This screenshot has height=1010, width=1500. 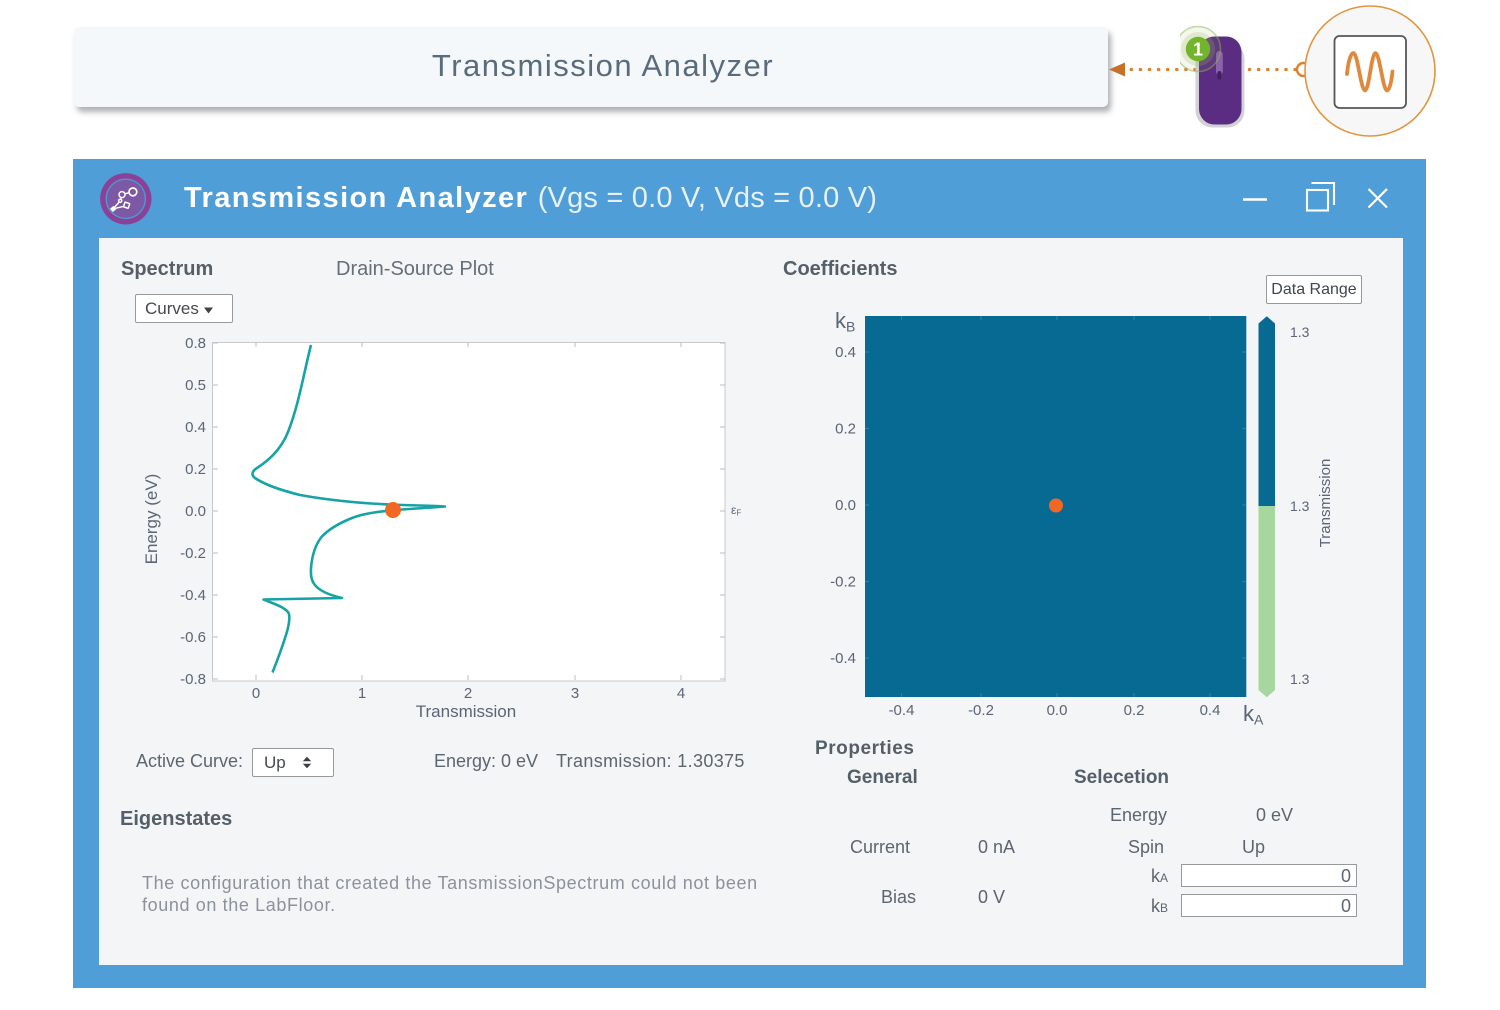 What do you see at coordinates (256, 693) in the screenshot?
I see `svg-text: 0` at bounding box center [256, 693].